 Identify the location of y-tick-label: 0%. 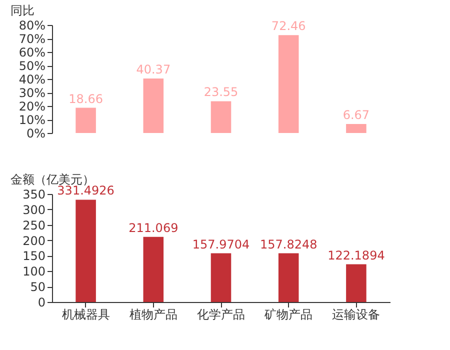
(36, 133).